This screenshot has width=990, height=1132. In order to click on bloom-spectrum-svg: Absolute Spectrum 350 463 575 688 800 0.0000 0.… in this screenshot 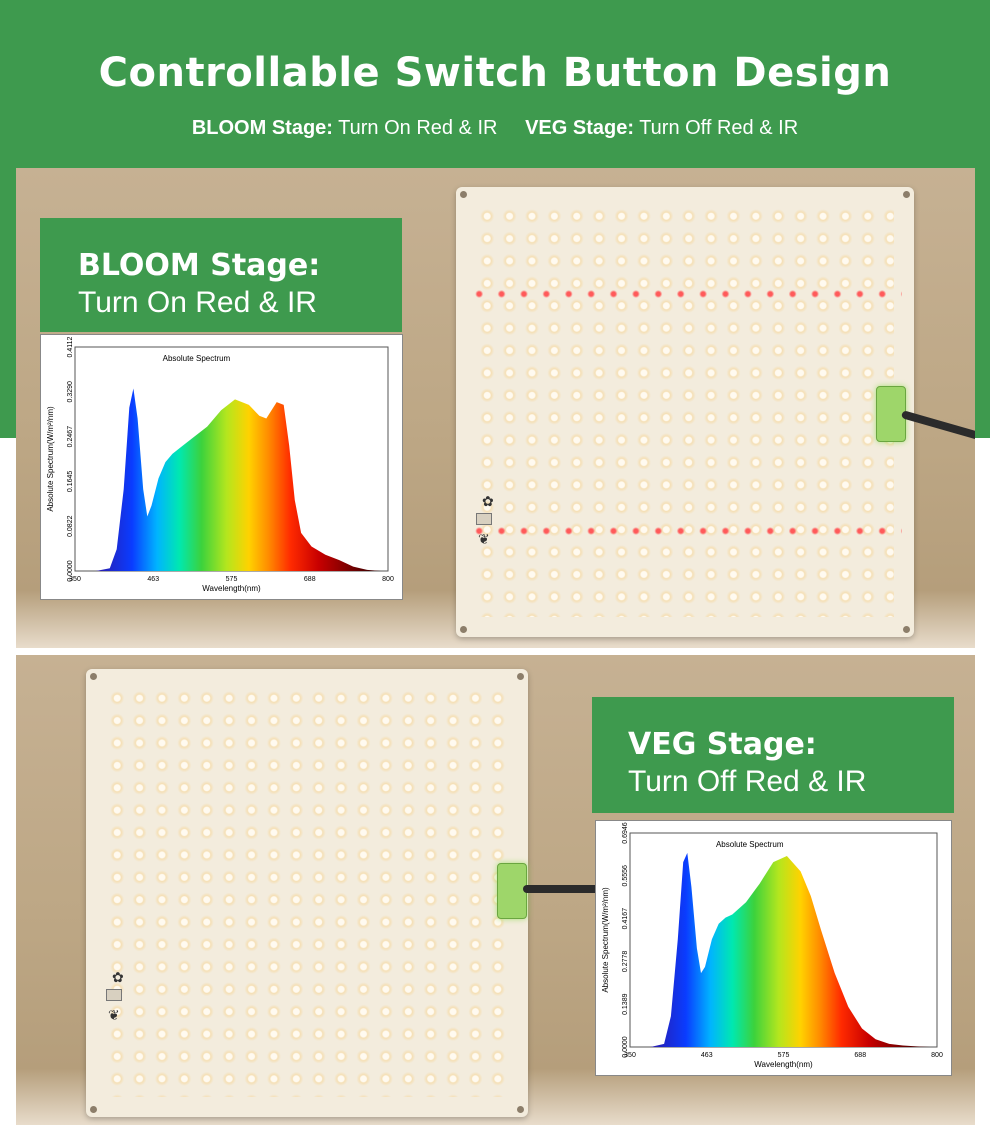, I will do `click(220, 464)`.